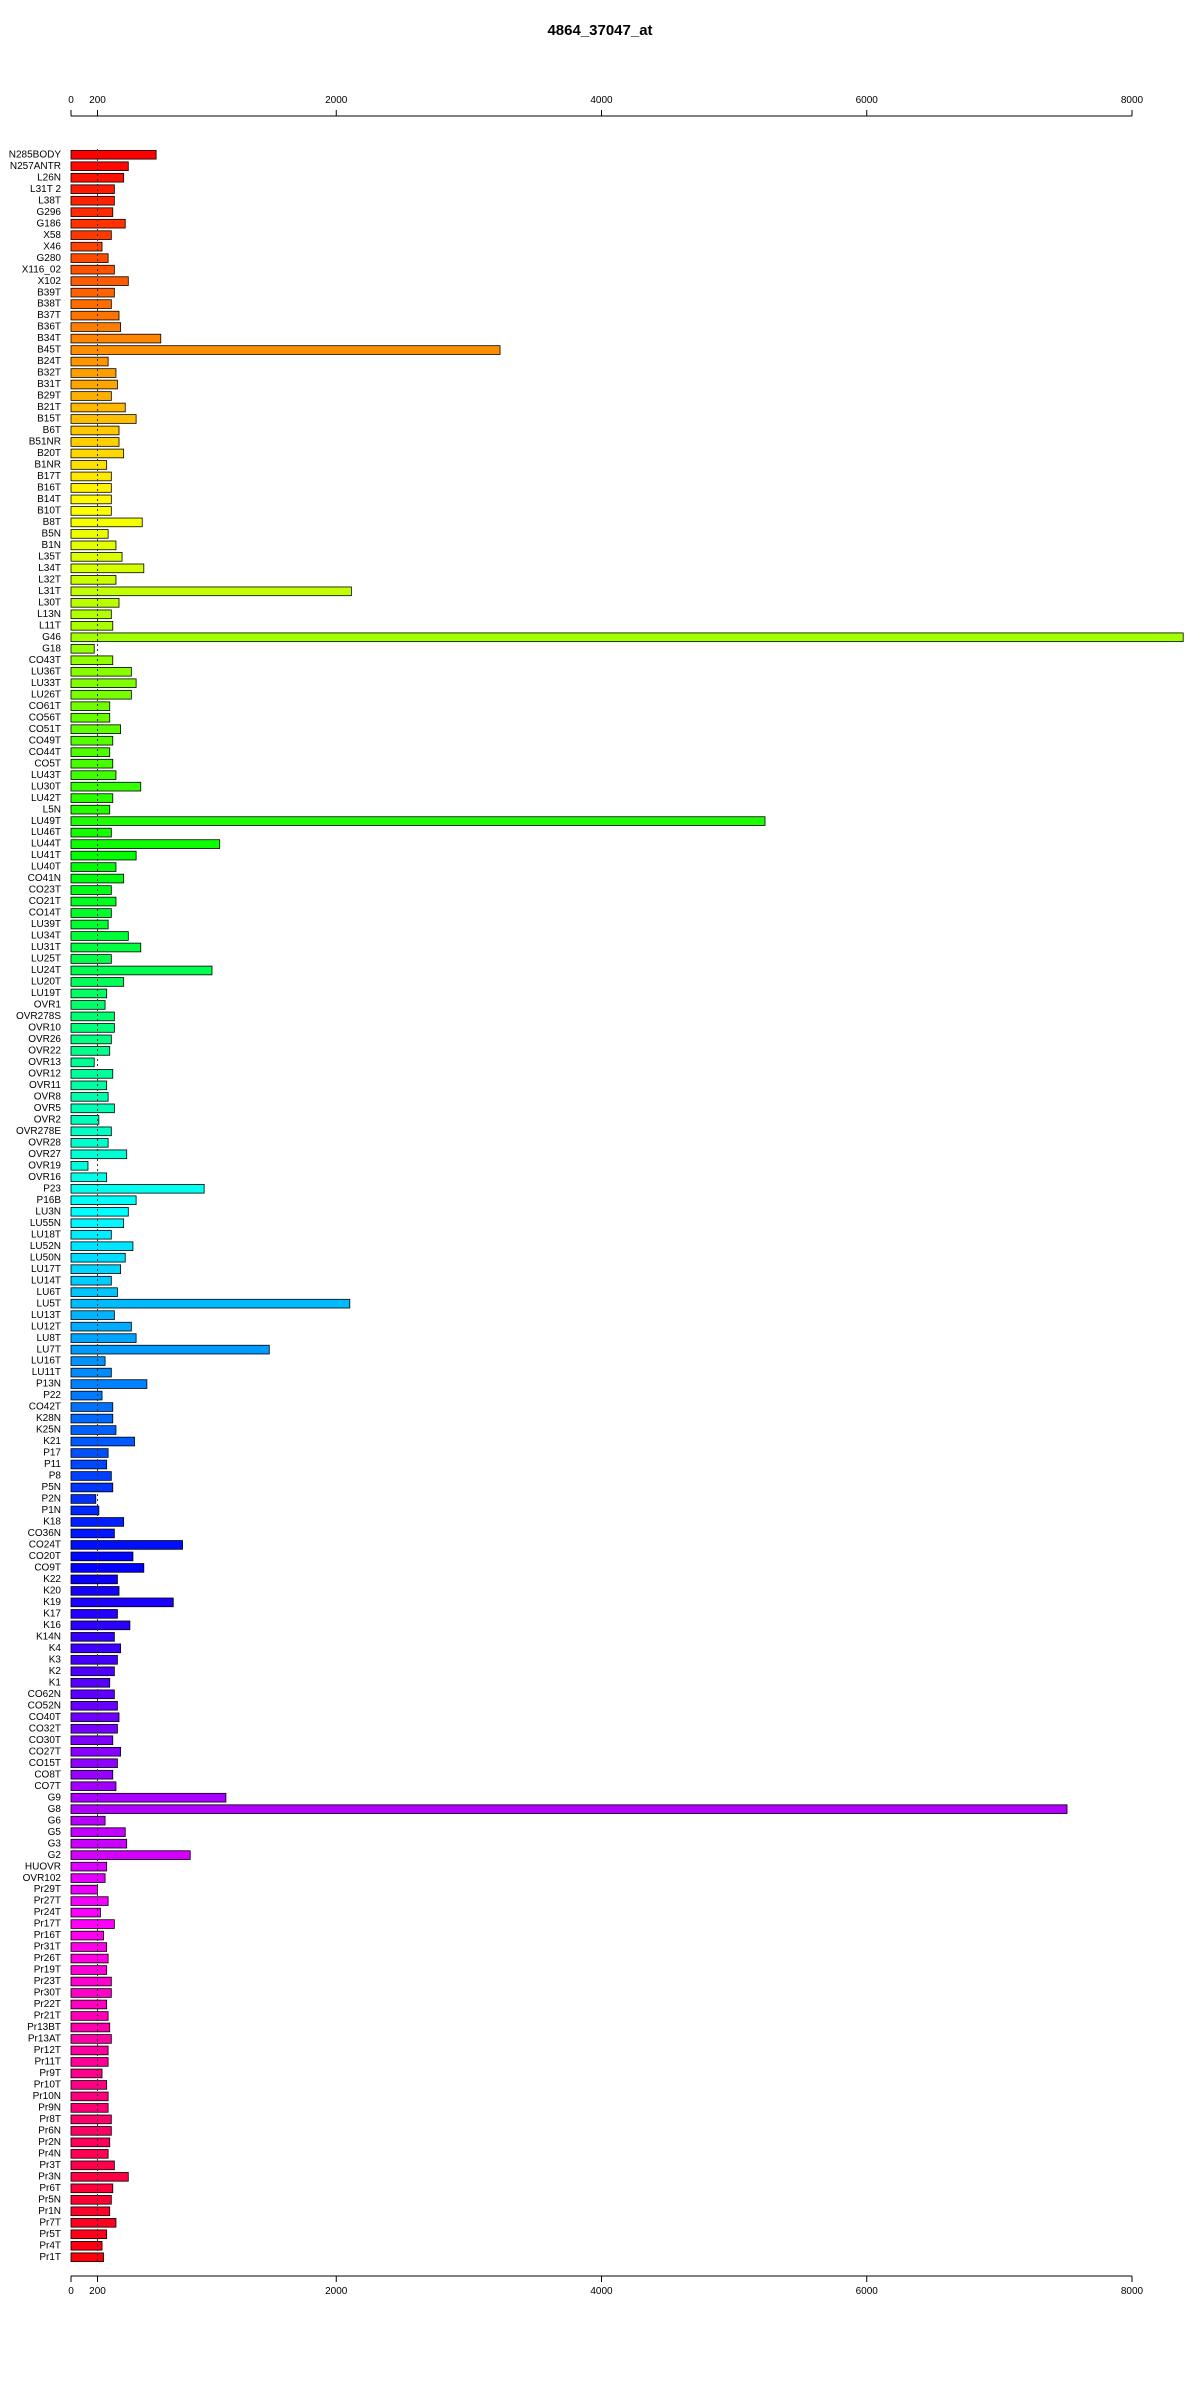 This screenshot has width=1200, height=2405. Describe the element at coordinates (46, 947) in the screenshot. I see `y-tick-label: LU31T` at that location.